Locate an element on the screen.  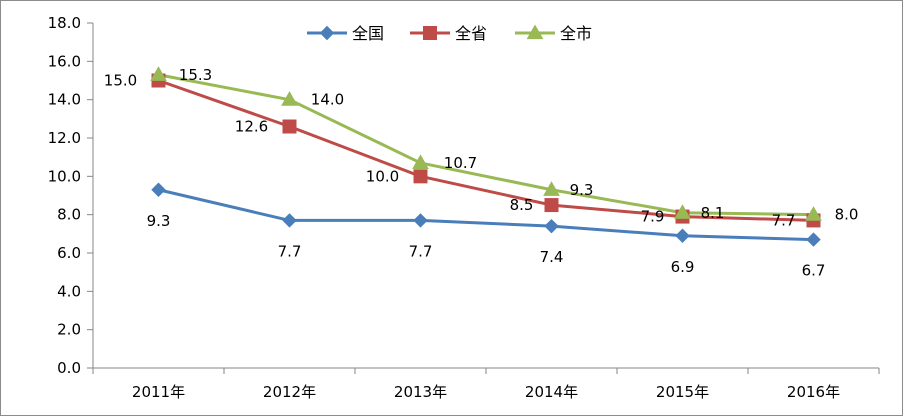
data-label: 8.5 is located at coordinates (522, 205).